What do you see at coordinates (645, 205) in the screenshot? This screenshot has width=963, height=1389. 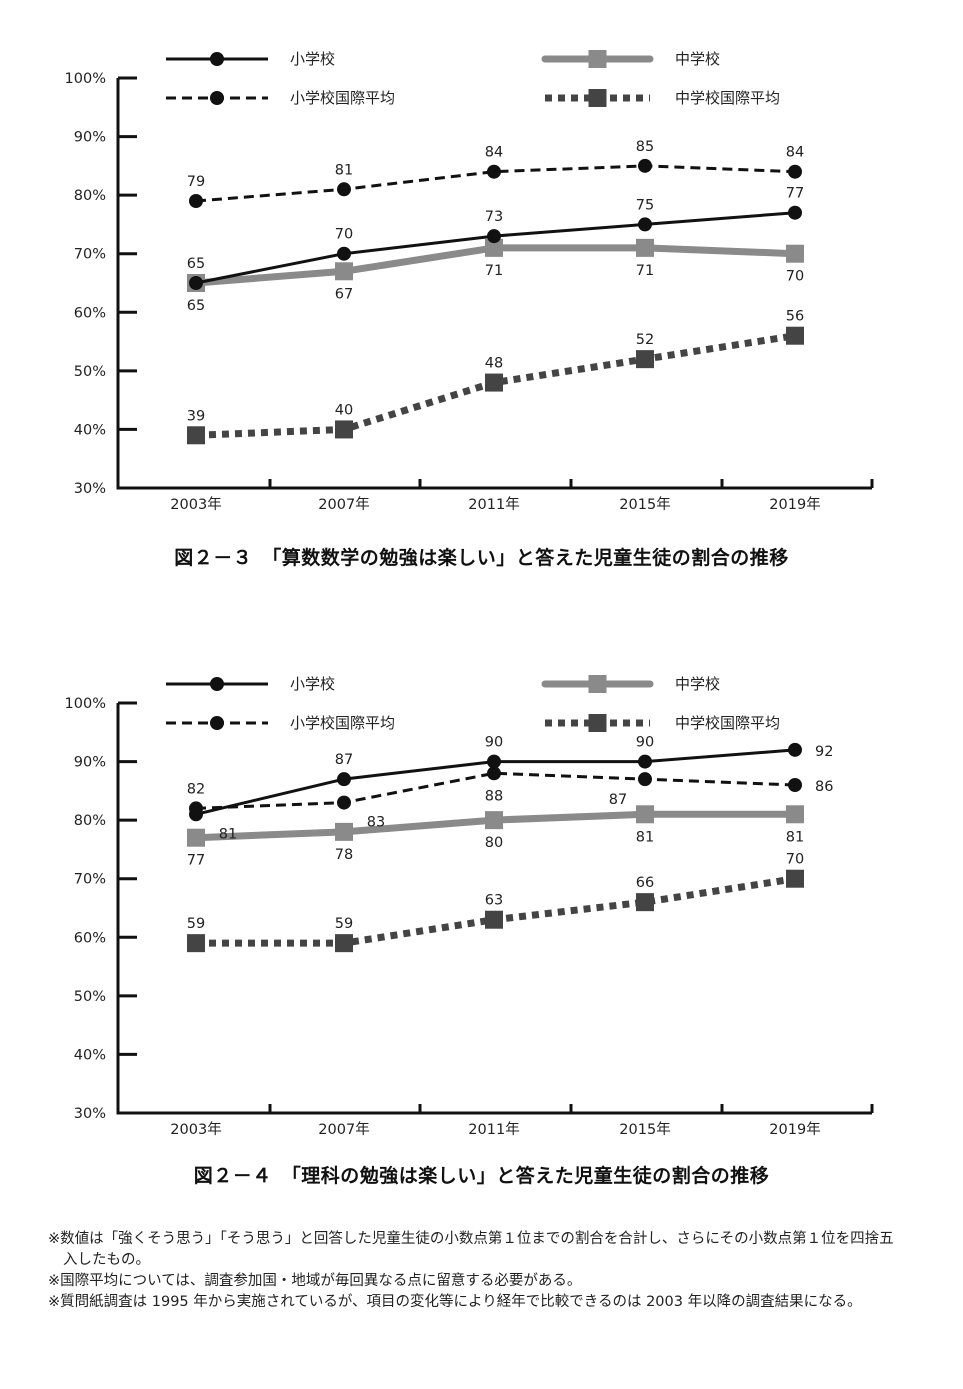 I see `data-label: 75` at bounding box center [645, 205].